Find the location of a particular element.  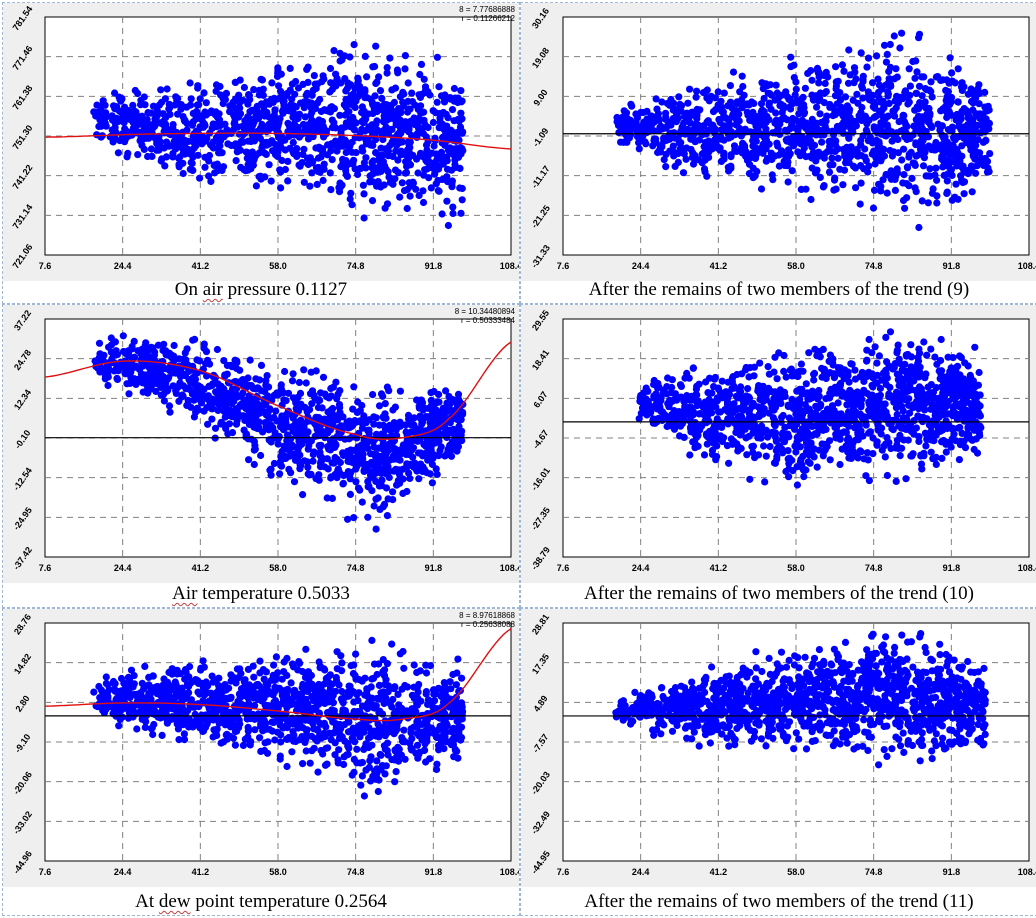

x-tick-label: 41.2 is located at coordinates (719, 266).